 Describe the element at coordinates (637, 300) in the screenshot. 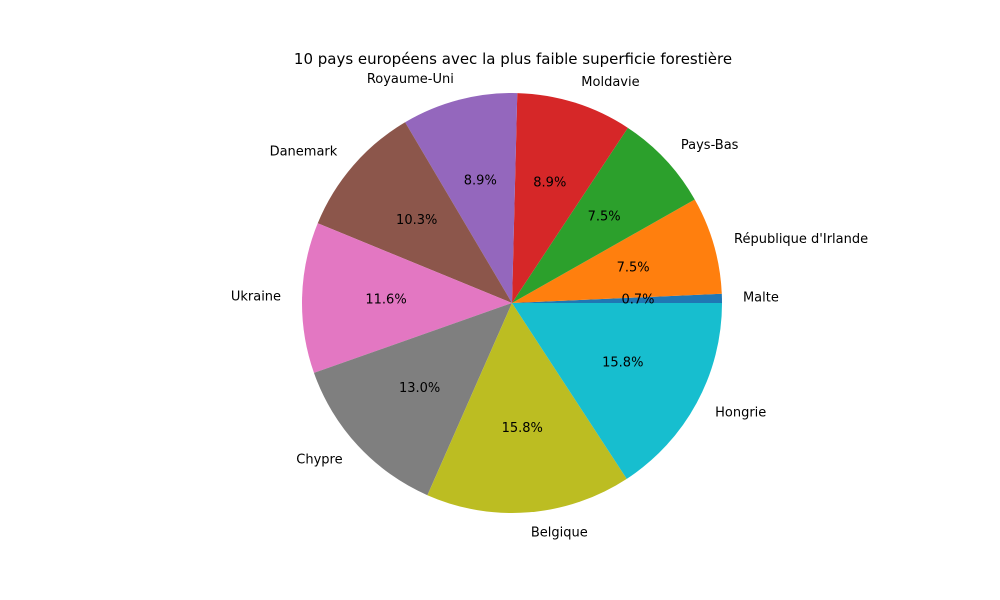

I see `slice-percent-malte: 0.7%` at that location.